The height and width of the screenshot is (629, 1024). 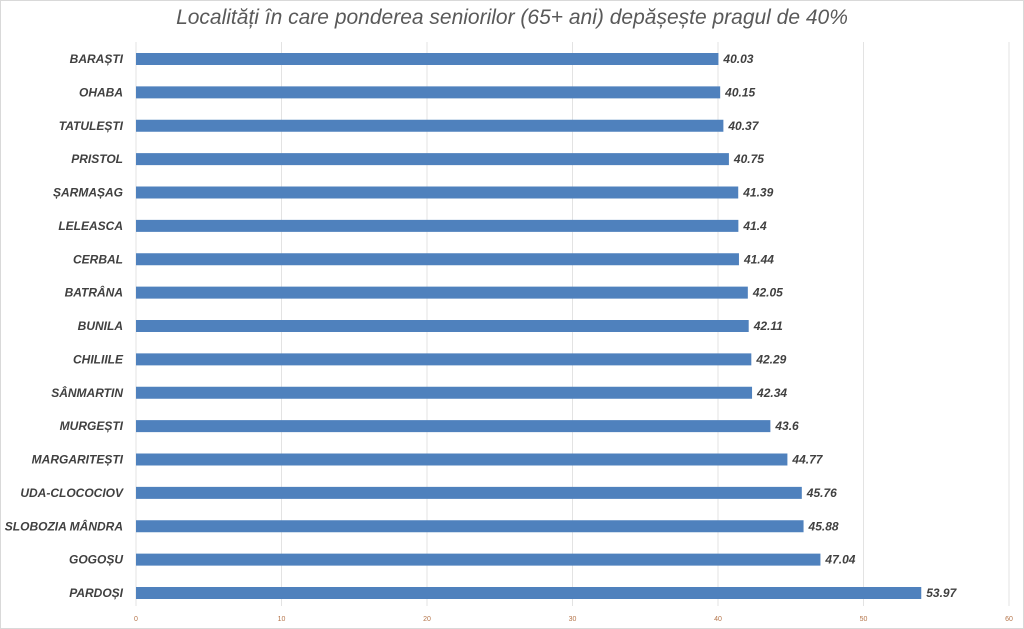 I want to click on category-label: GOGOȘU, so click(x=96, y=560).